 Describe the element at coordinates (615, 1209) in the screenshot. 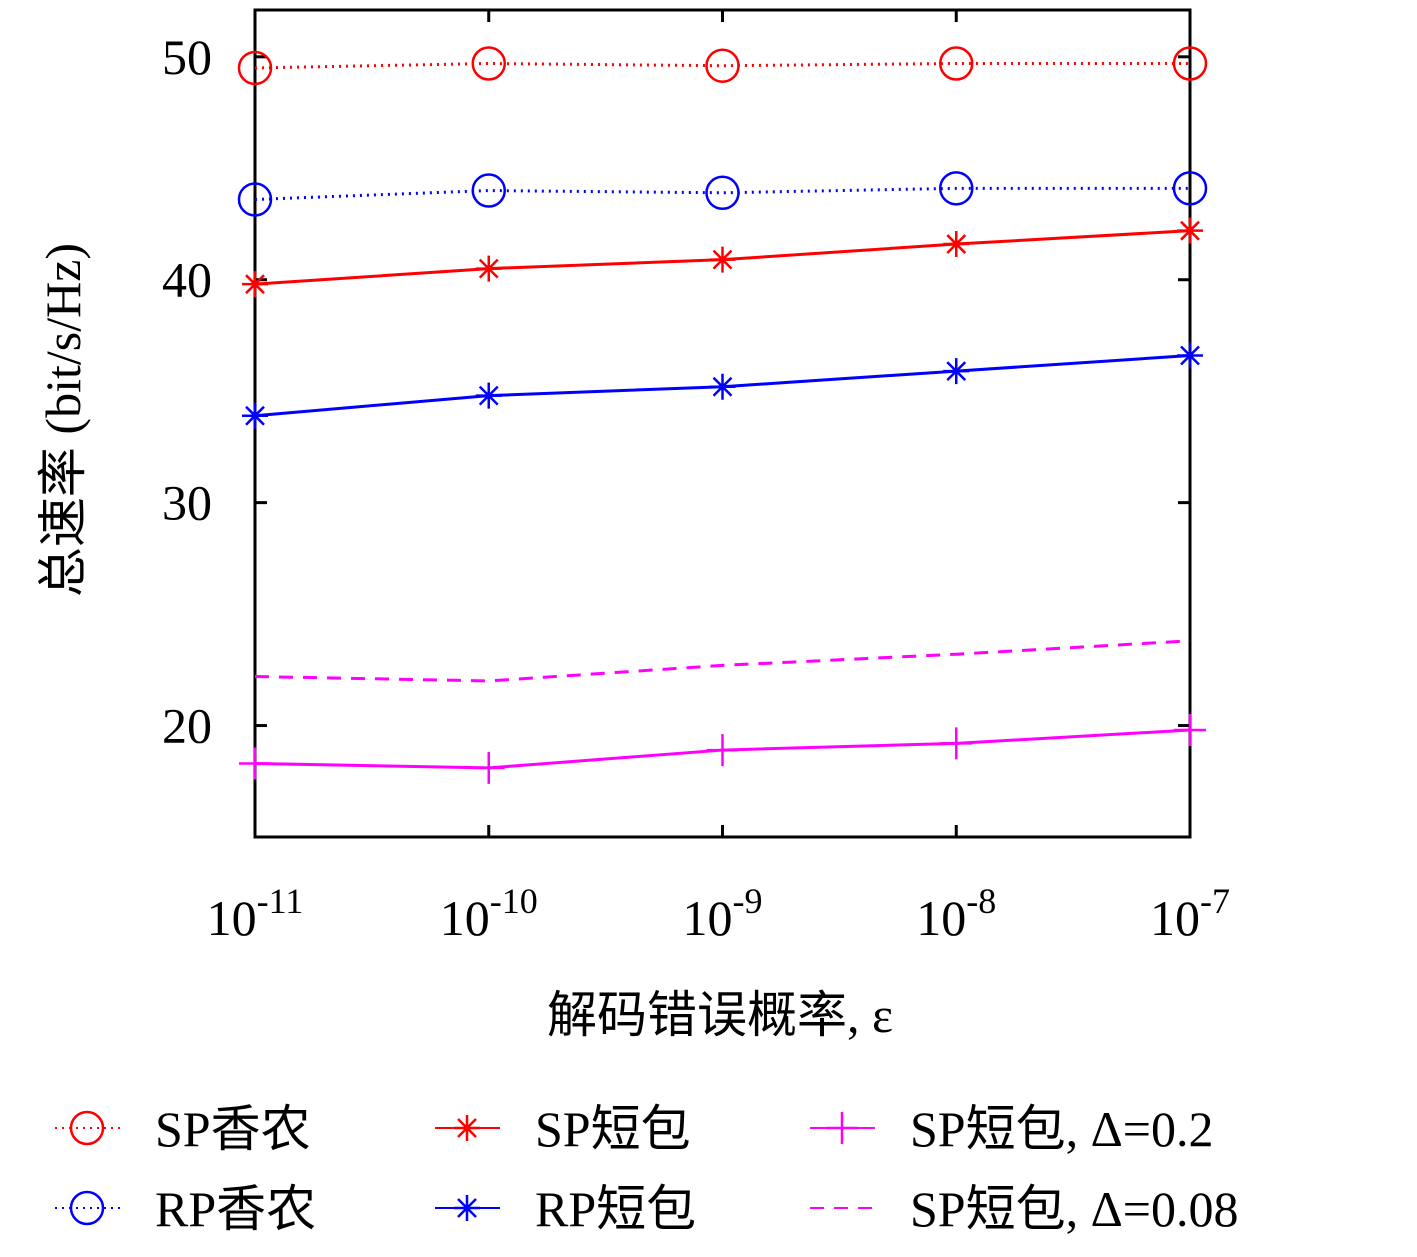

I see `legend-label: RP短包` at that location.